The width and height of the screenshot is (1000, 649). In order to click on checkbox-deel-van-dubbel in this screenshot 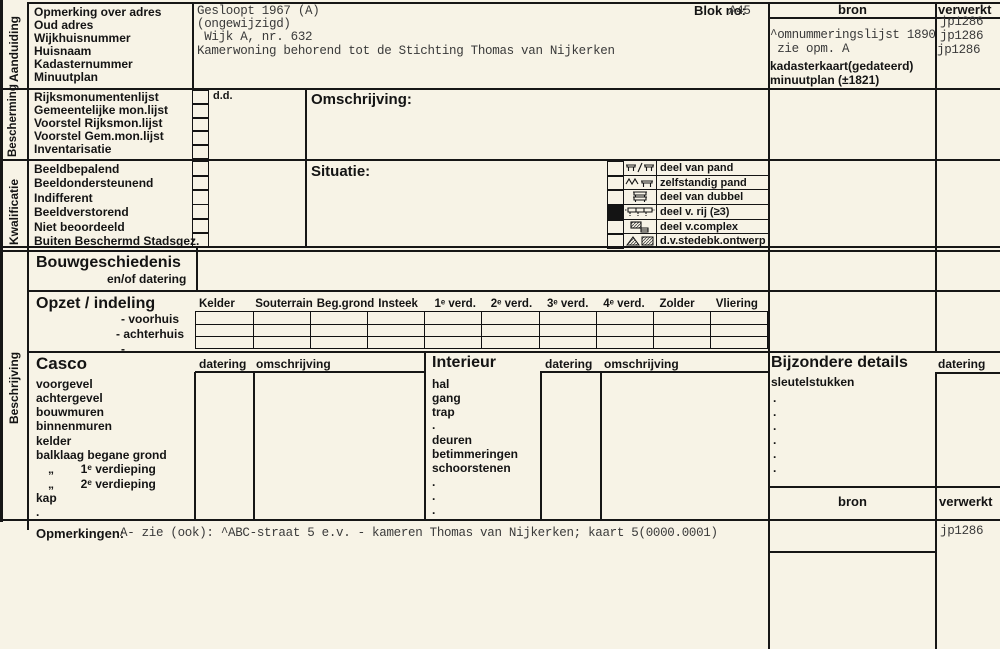, I will do `click(615, 198)`.